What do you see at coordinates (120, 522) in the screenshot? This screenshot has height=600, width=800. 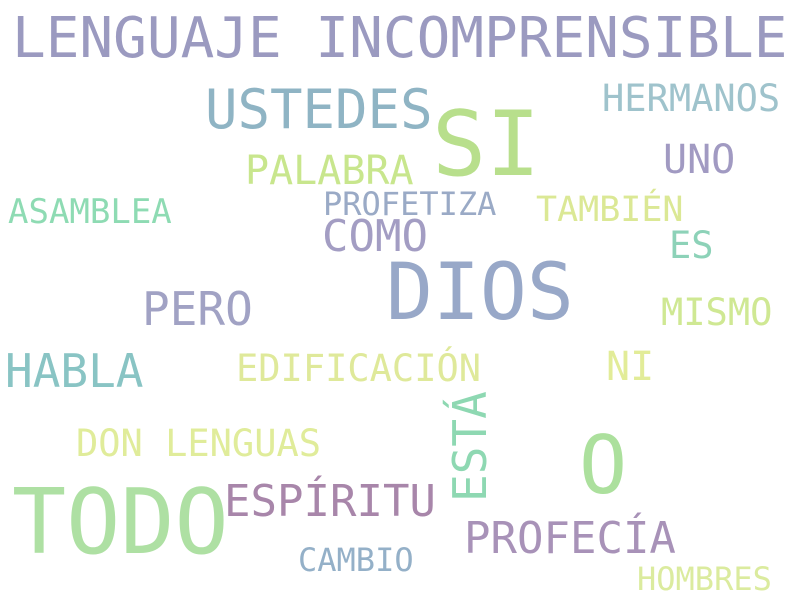 I see `word-todo: TODO` at bounding box center [120, 522].